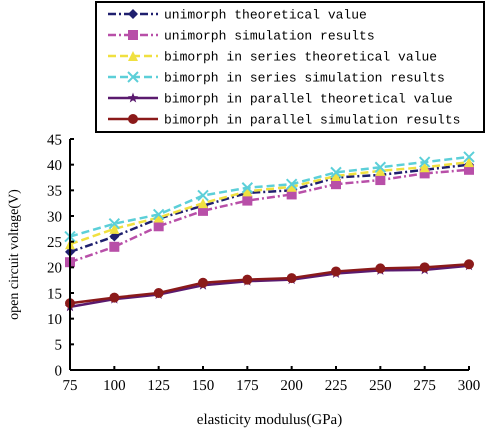 This screenshot has height=429, width=486. Describe the element at coordinates (312, 120) in the screenshot. I see `legend-label: bimorph in parallel simulation results` at that location.